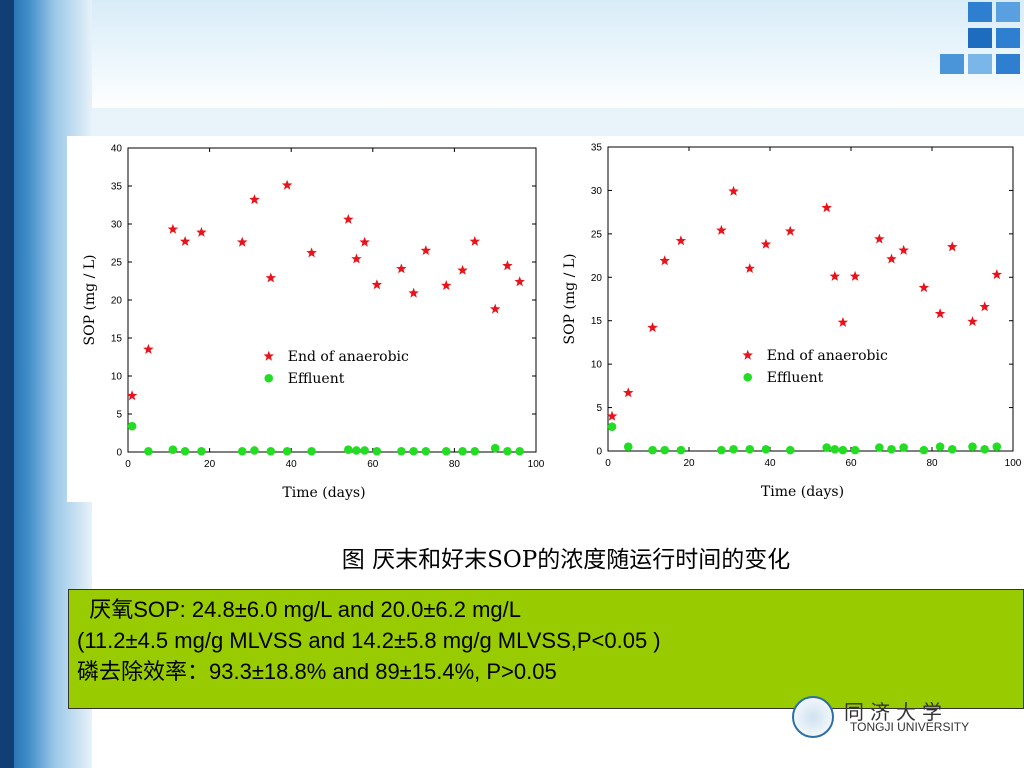  I want to click on y-tick-label: 15, so click(597, 321).